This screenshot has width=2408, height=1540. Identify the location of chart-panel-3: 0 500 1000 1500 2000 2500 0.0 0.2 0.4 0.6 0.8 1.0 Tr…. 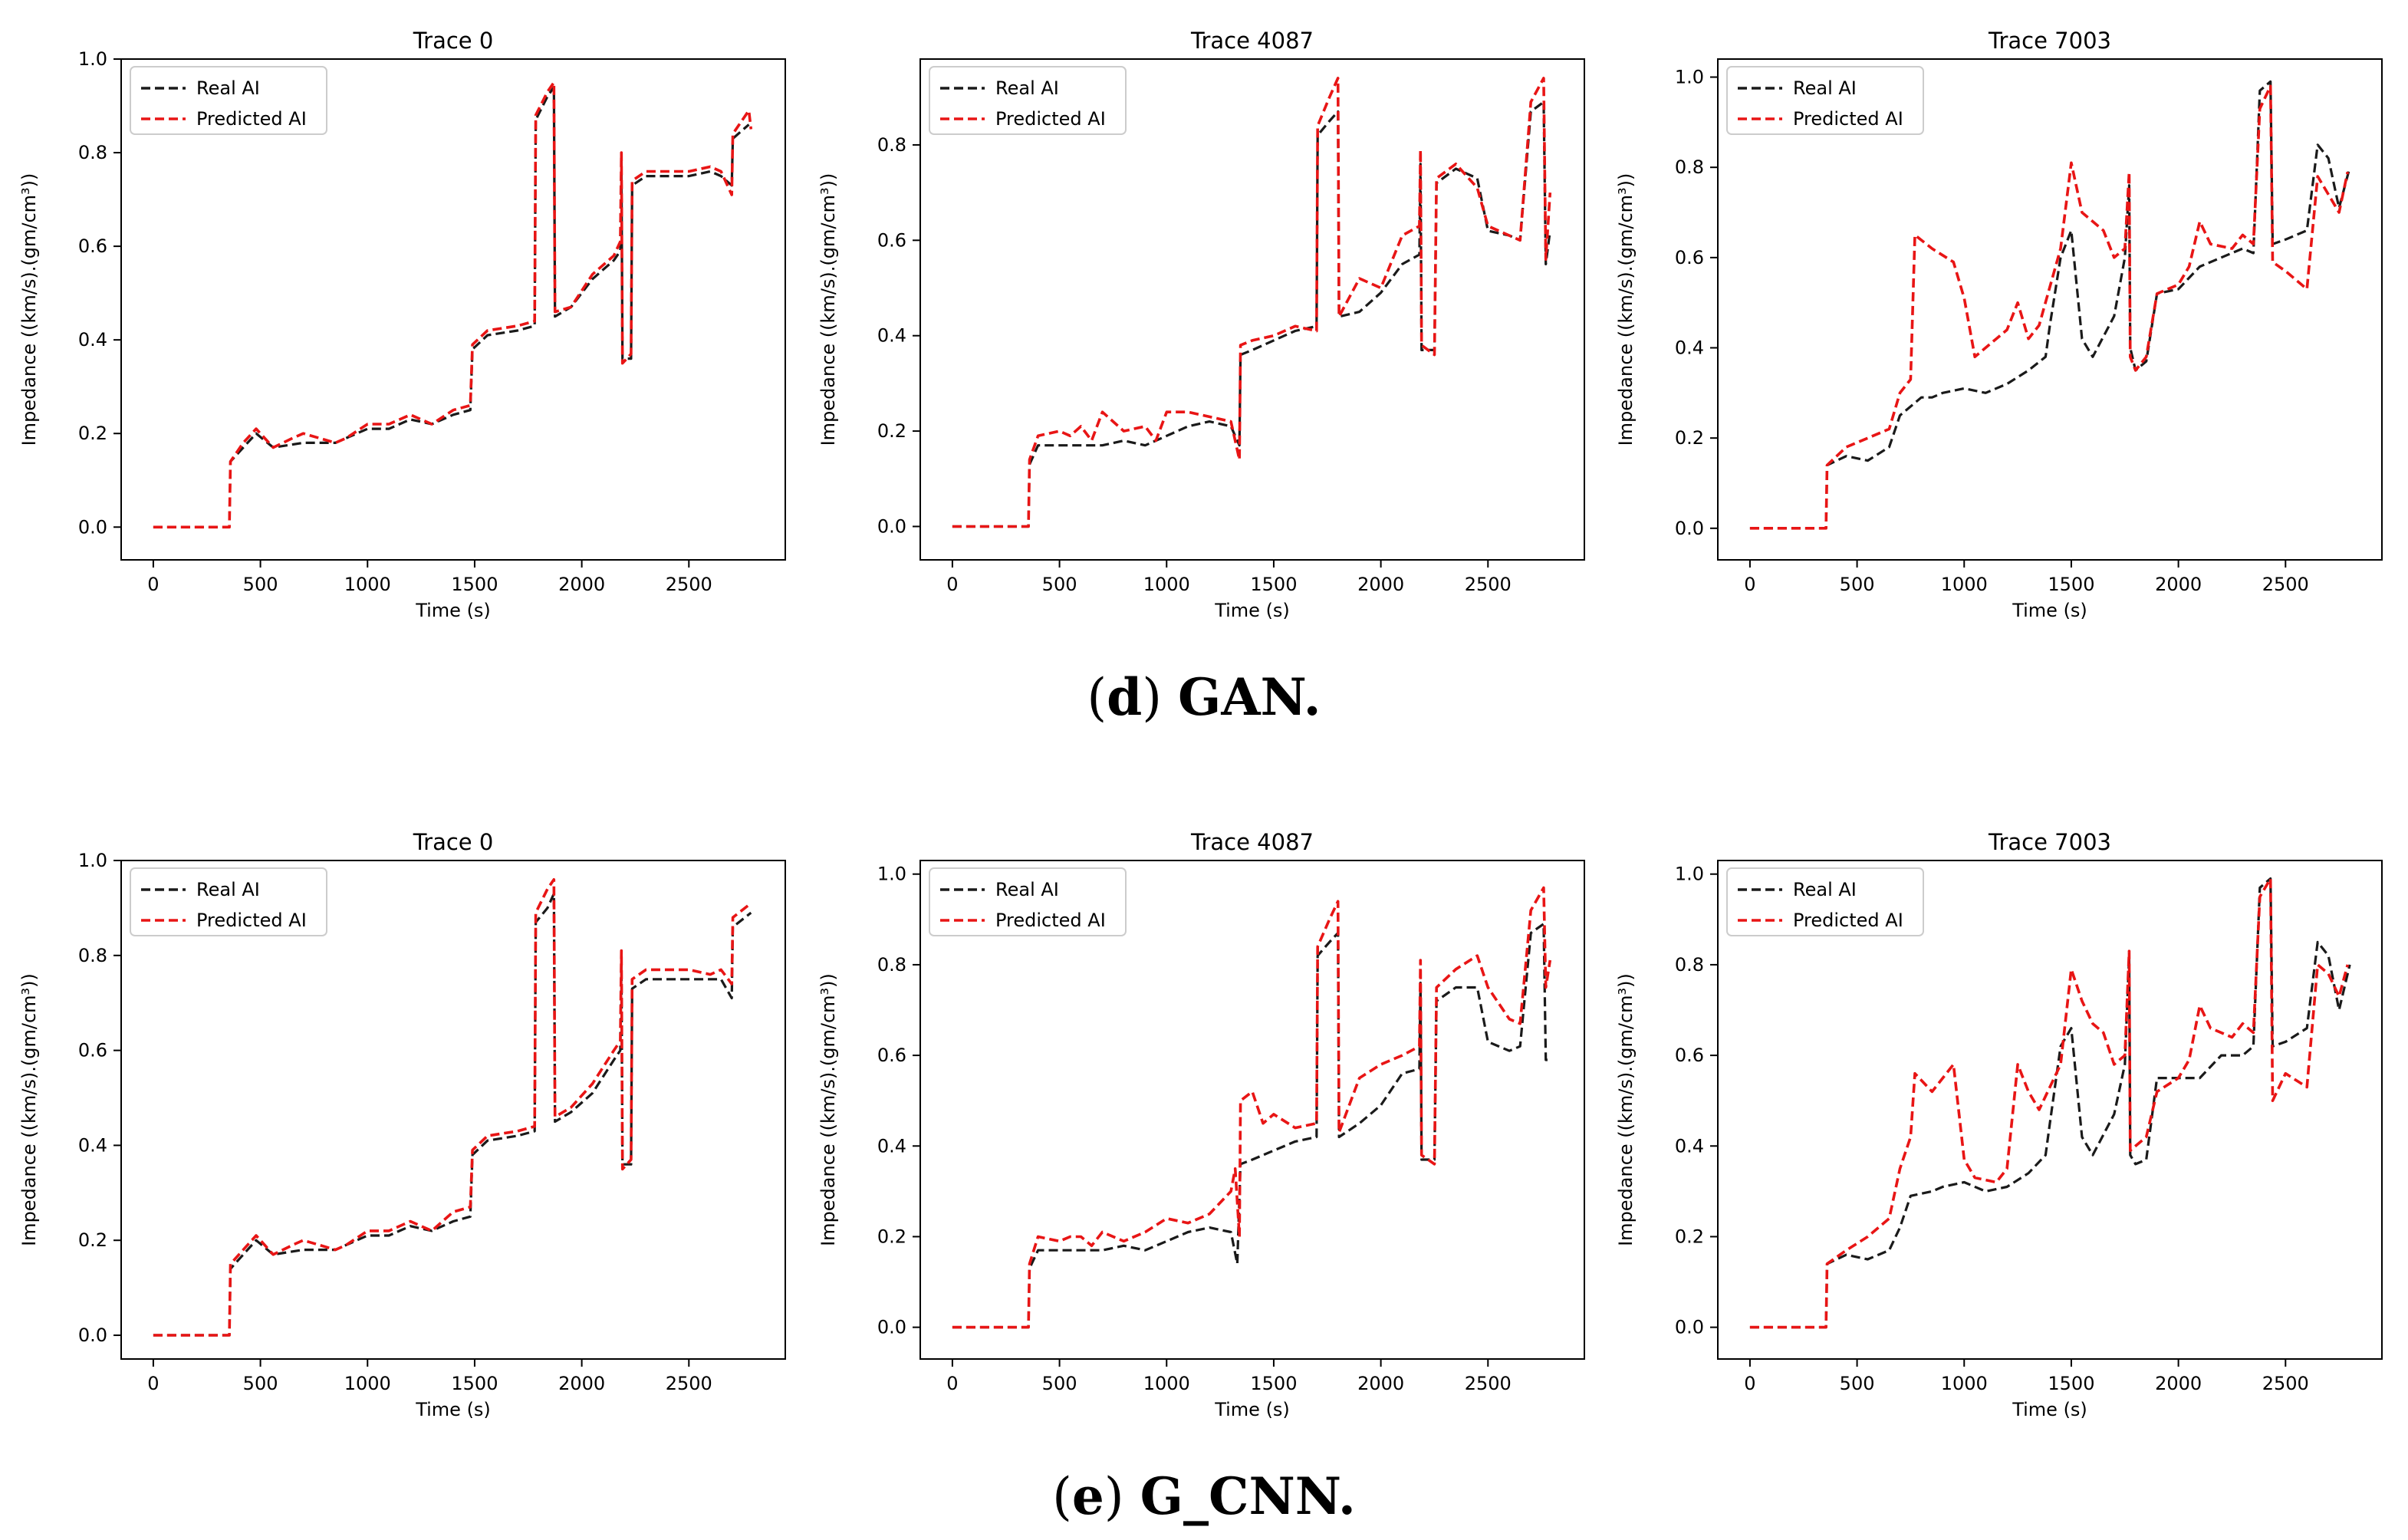
(402, 1124).